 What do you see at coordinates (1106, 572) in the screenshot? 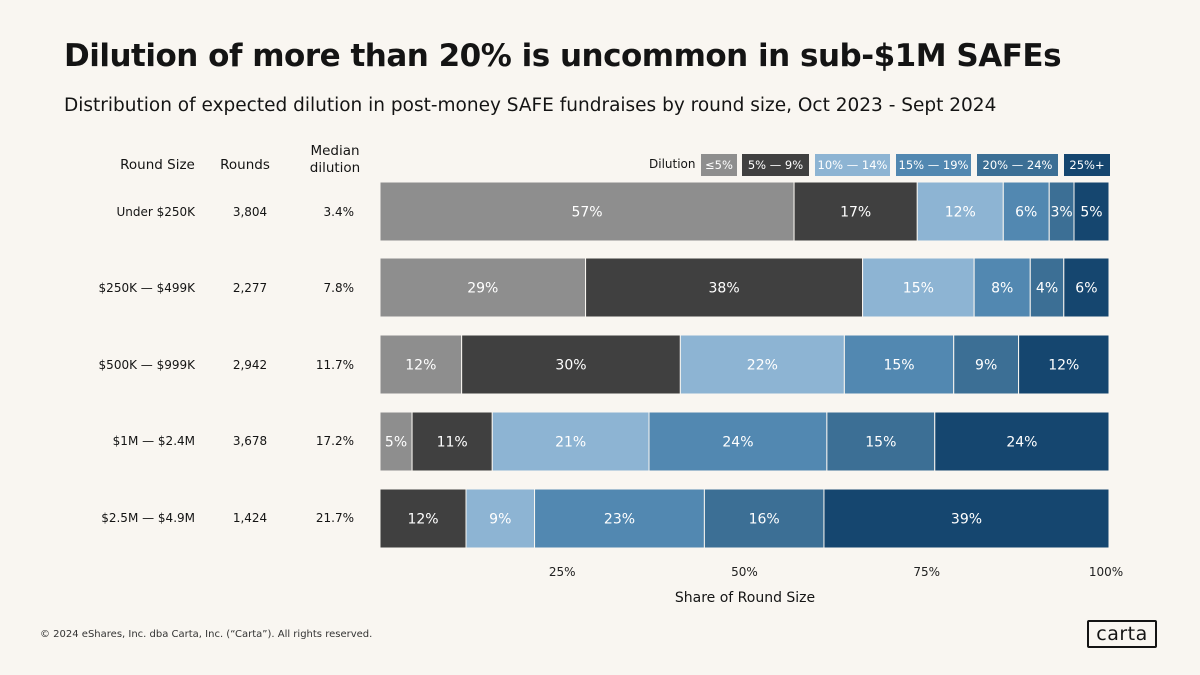
I see `x-tick-label: 100%` at bounding box center [1106, 572].